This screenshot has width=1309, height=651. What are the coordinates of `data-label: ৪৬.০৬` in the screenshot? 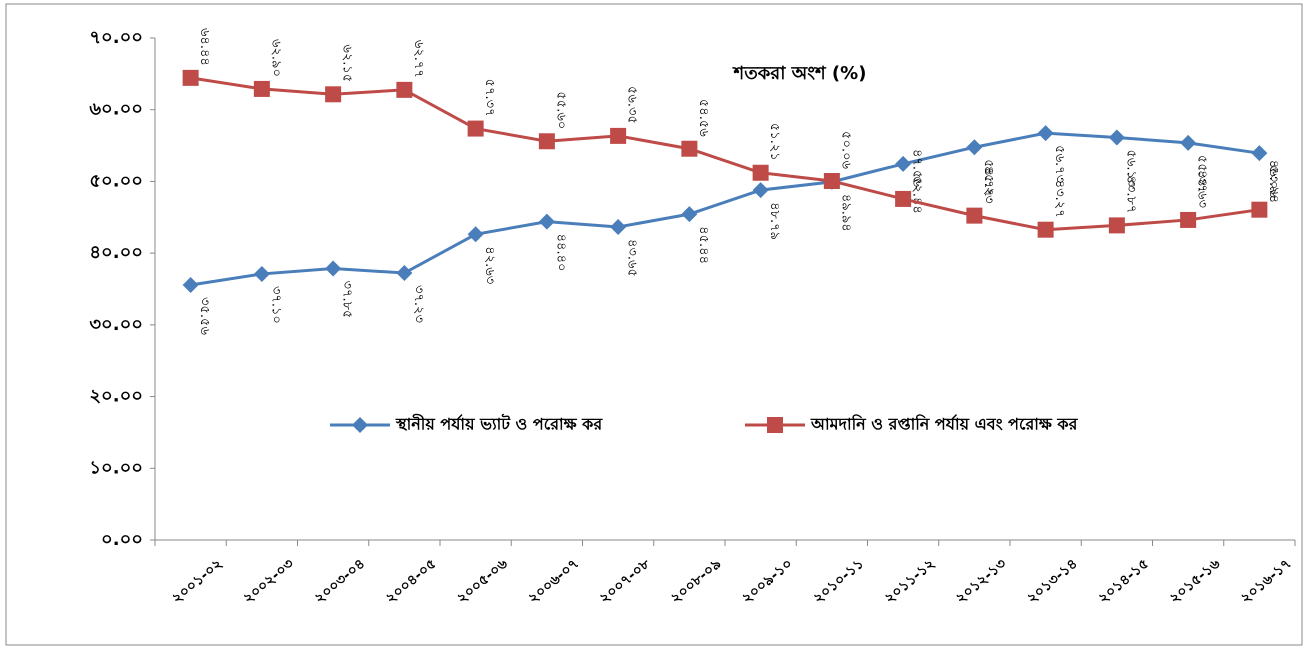 It's located at (1273, 179).